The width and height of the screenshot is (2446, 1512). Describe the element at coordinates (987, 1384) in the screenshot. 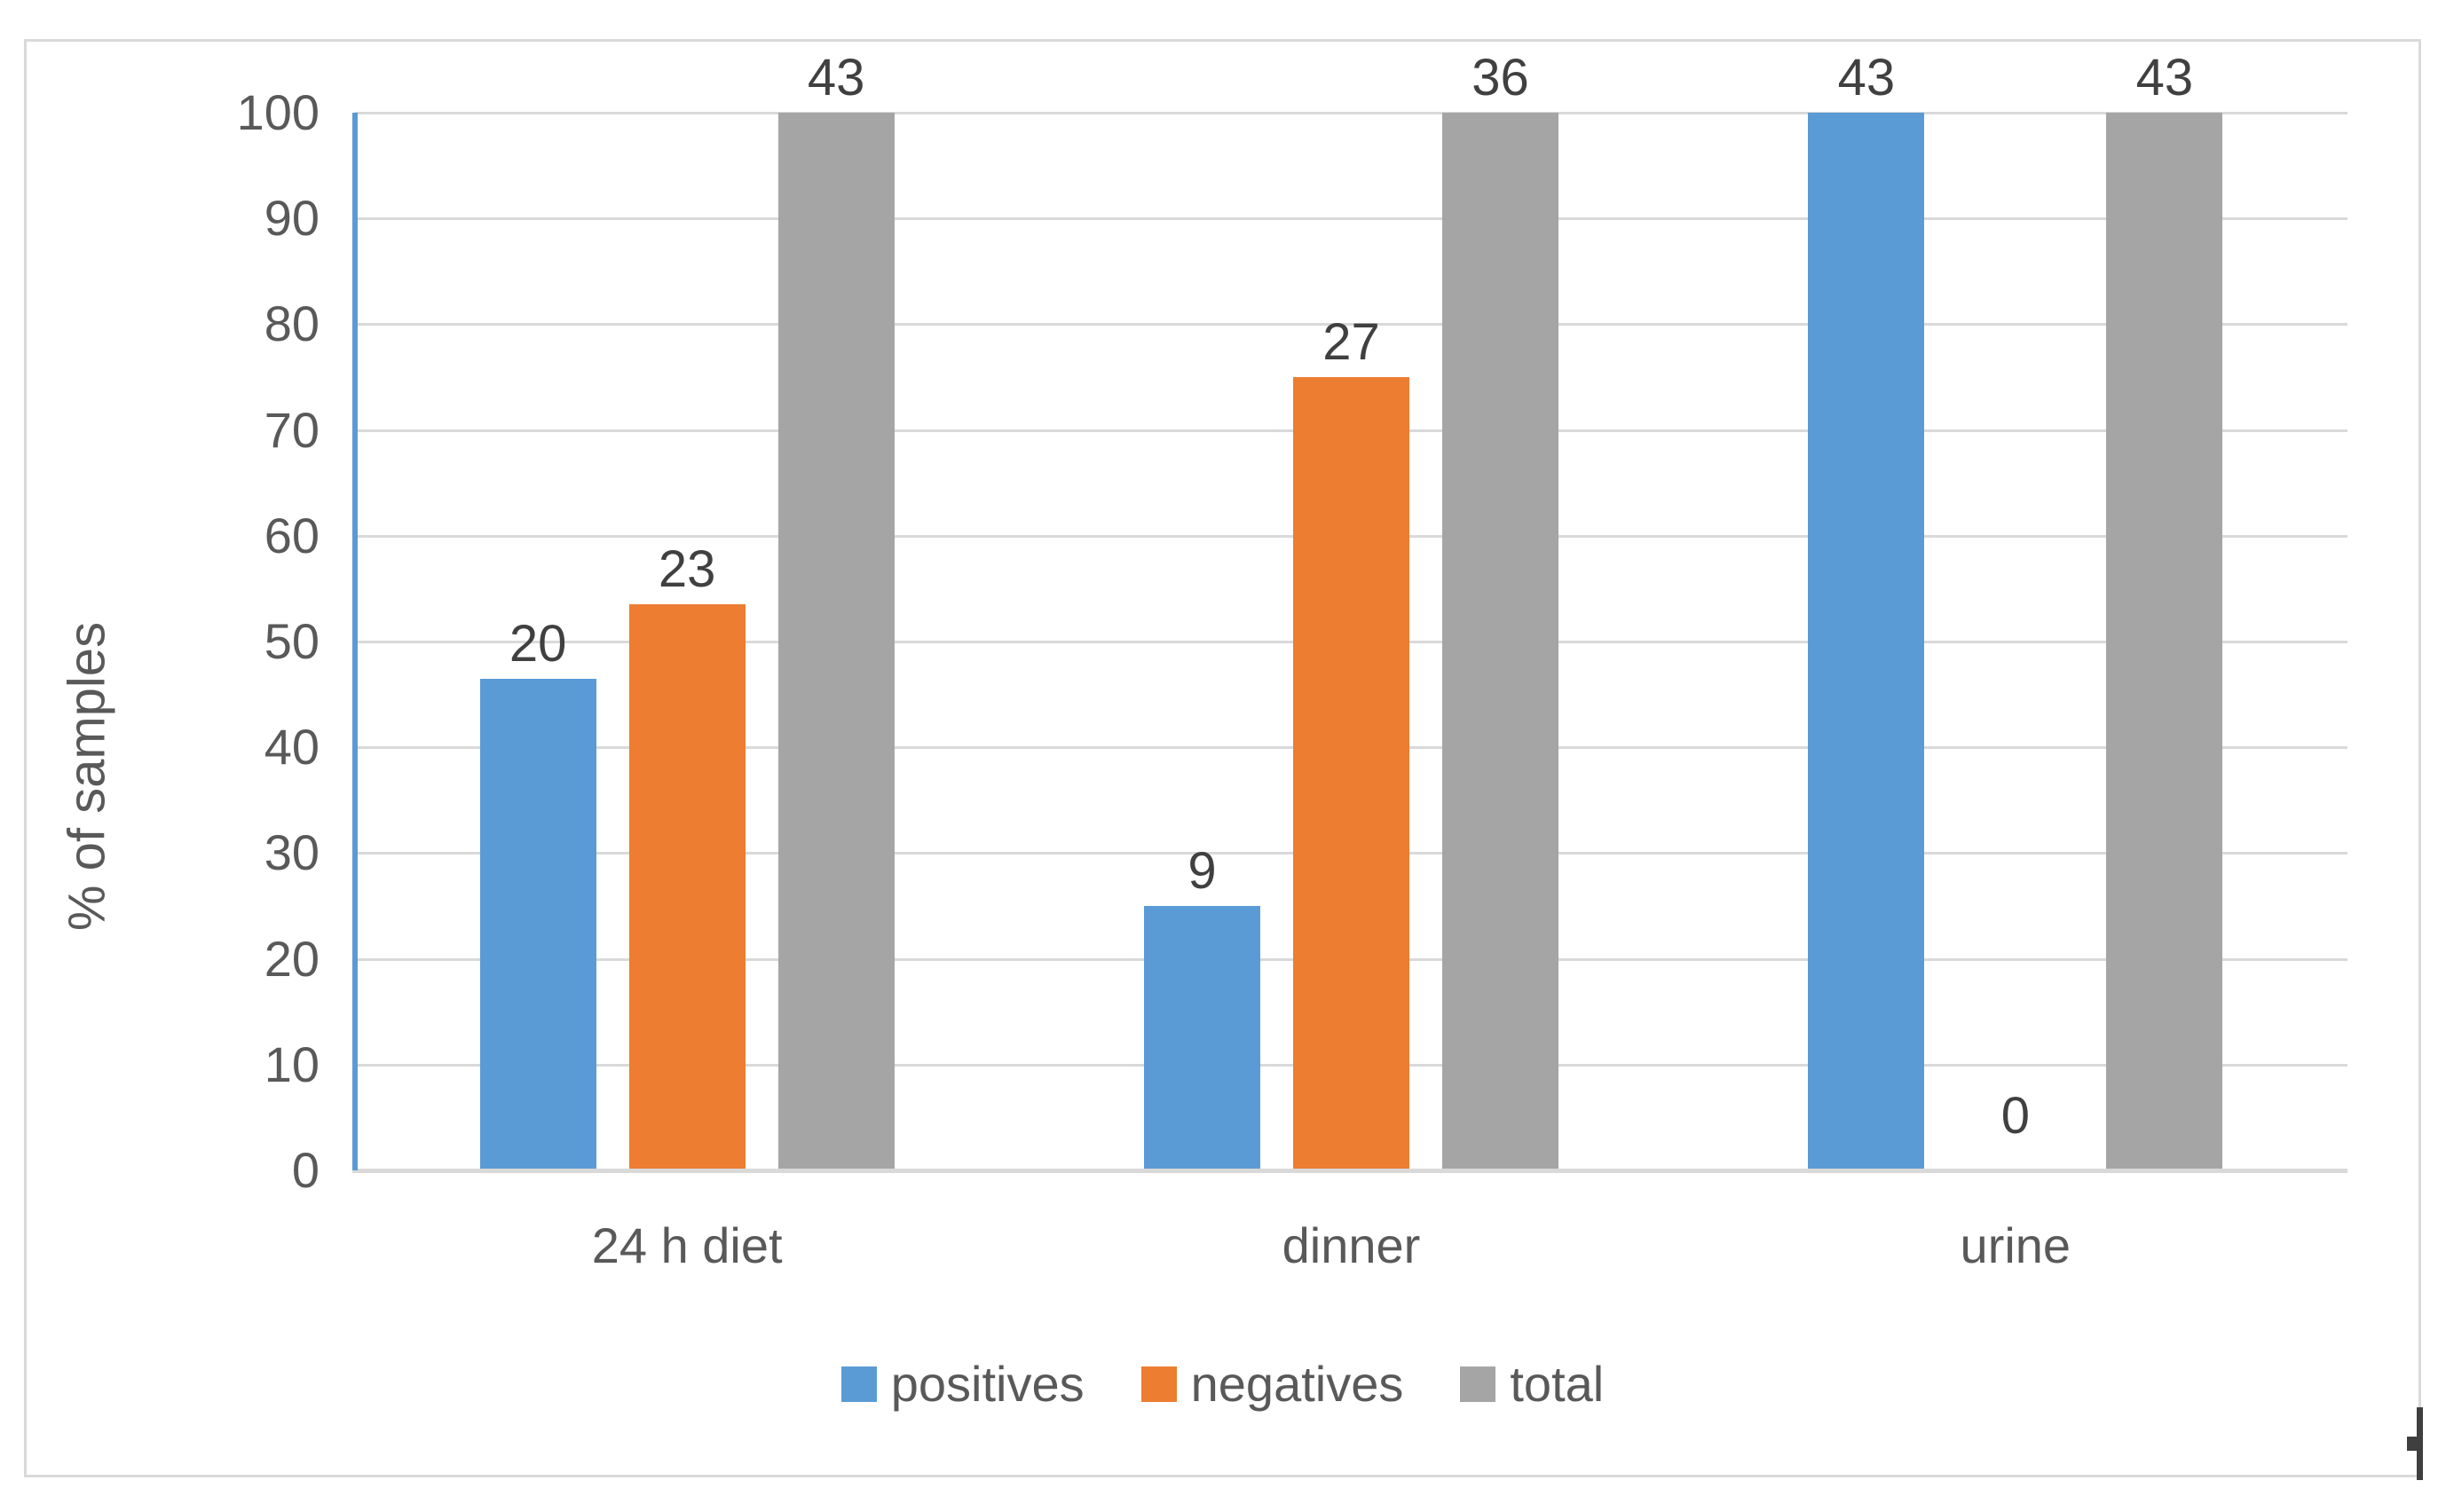

I see `legend-label-positives: positives` at that location.